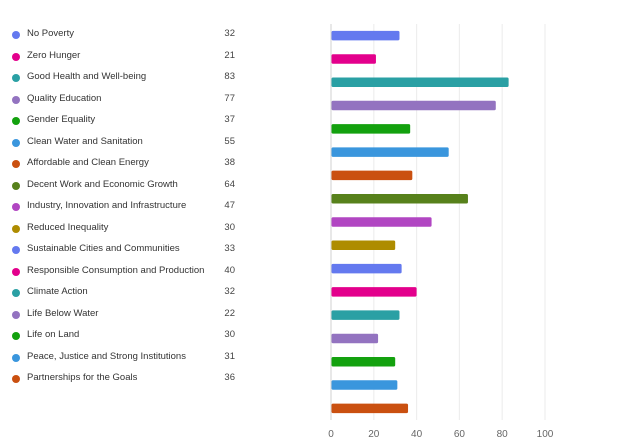  I want to click on legend-label: Life Below Water, so click(63, 313).